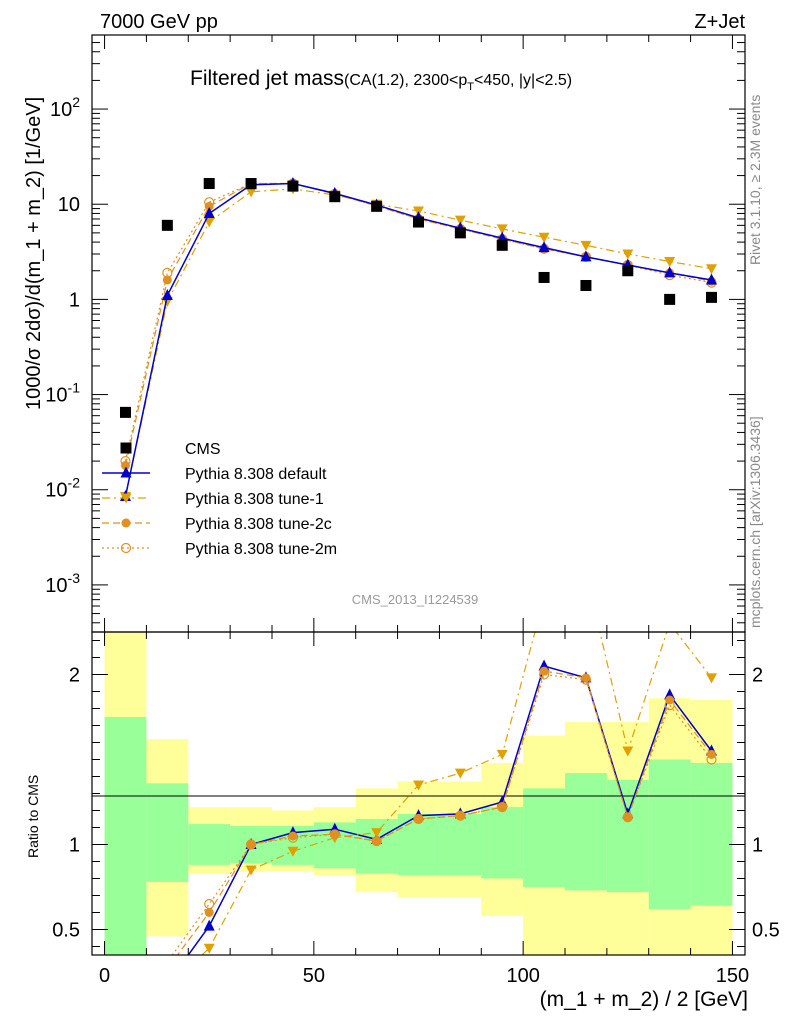 This screenshot has height=1024, width=786. What do you see at coordinates (732, 976) in the screenshot?
I see `x-tick-label: 150` at bounding box center [732, 976].